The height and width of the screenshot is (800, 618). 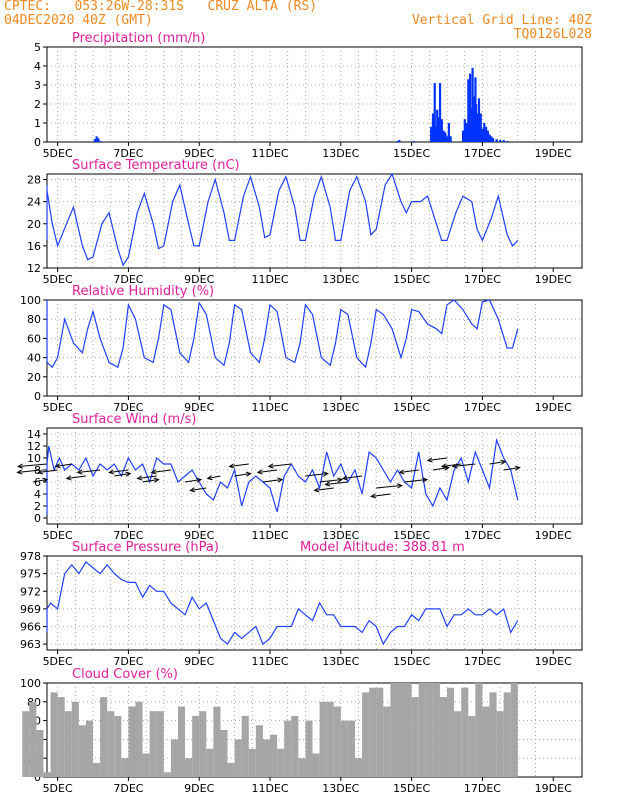 I want to click on x-tick-label: 11DEC, so click(x=269, y=407).